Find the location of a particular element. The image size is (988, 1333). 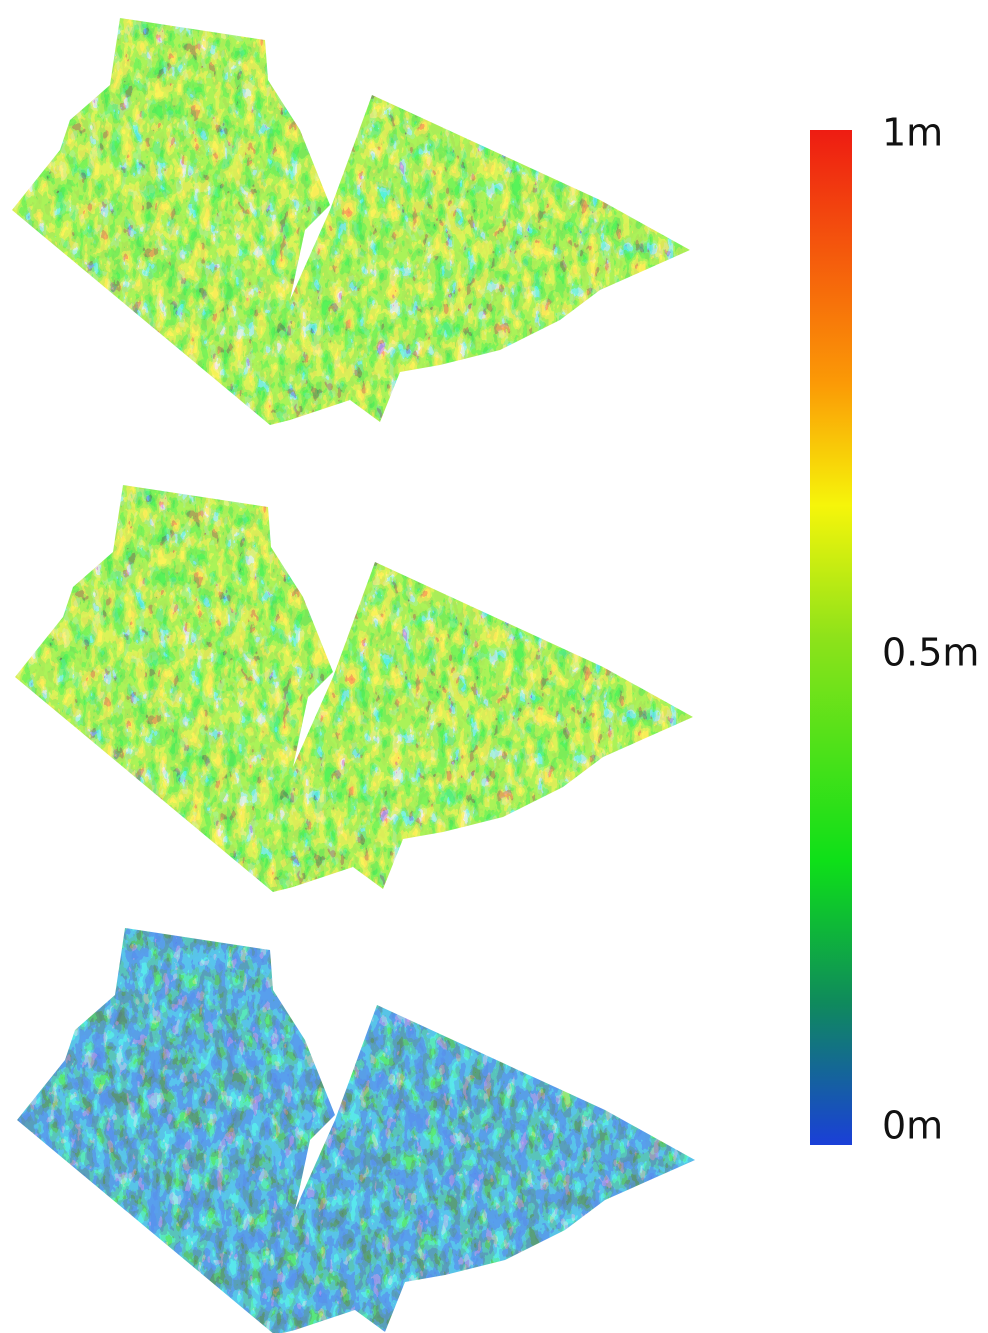

colorbar-gradient is located at coordinates (831, 637).